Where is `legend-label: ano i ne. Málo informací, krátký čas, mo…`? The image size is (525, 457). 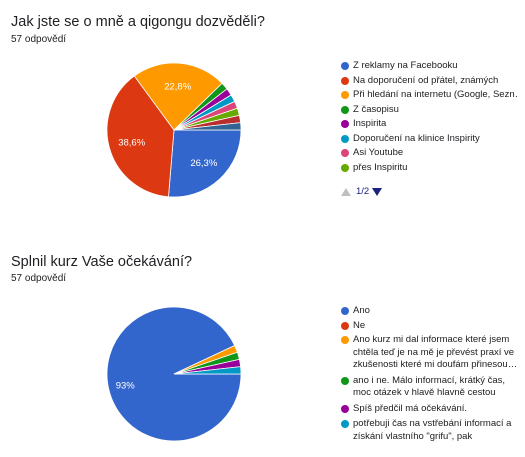 legend-label: ano i ne. Málo informací, krátký čas, mo… is located at coordinates (429, 386).